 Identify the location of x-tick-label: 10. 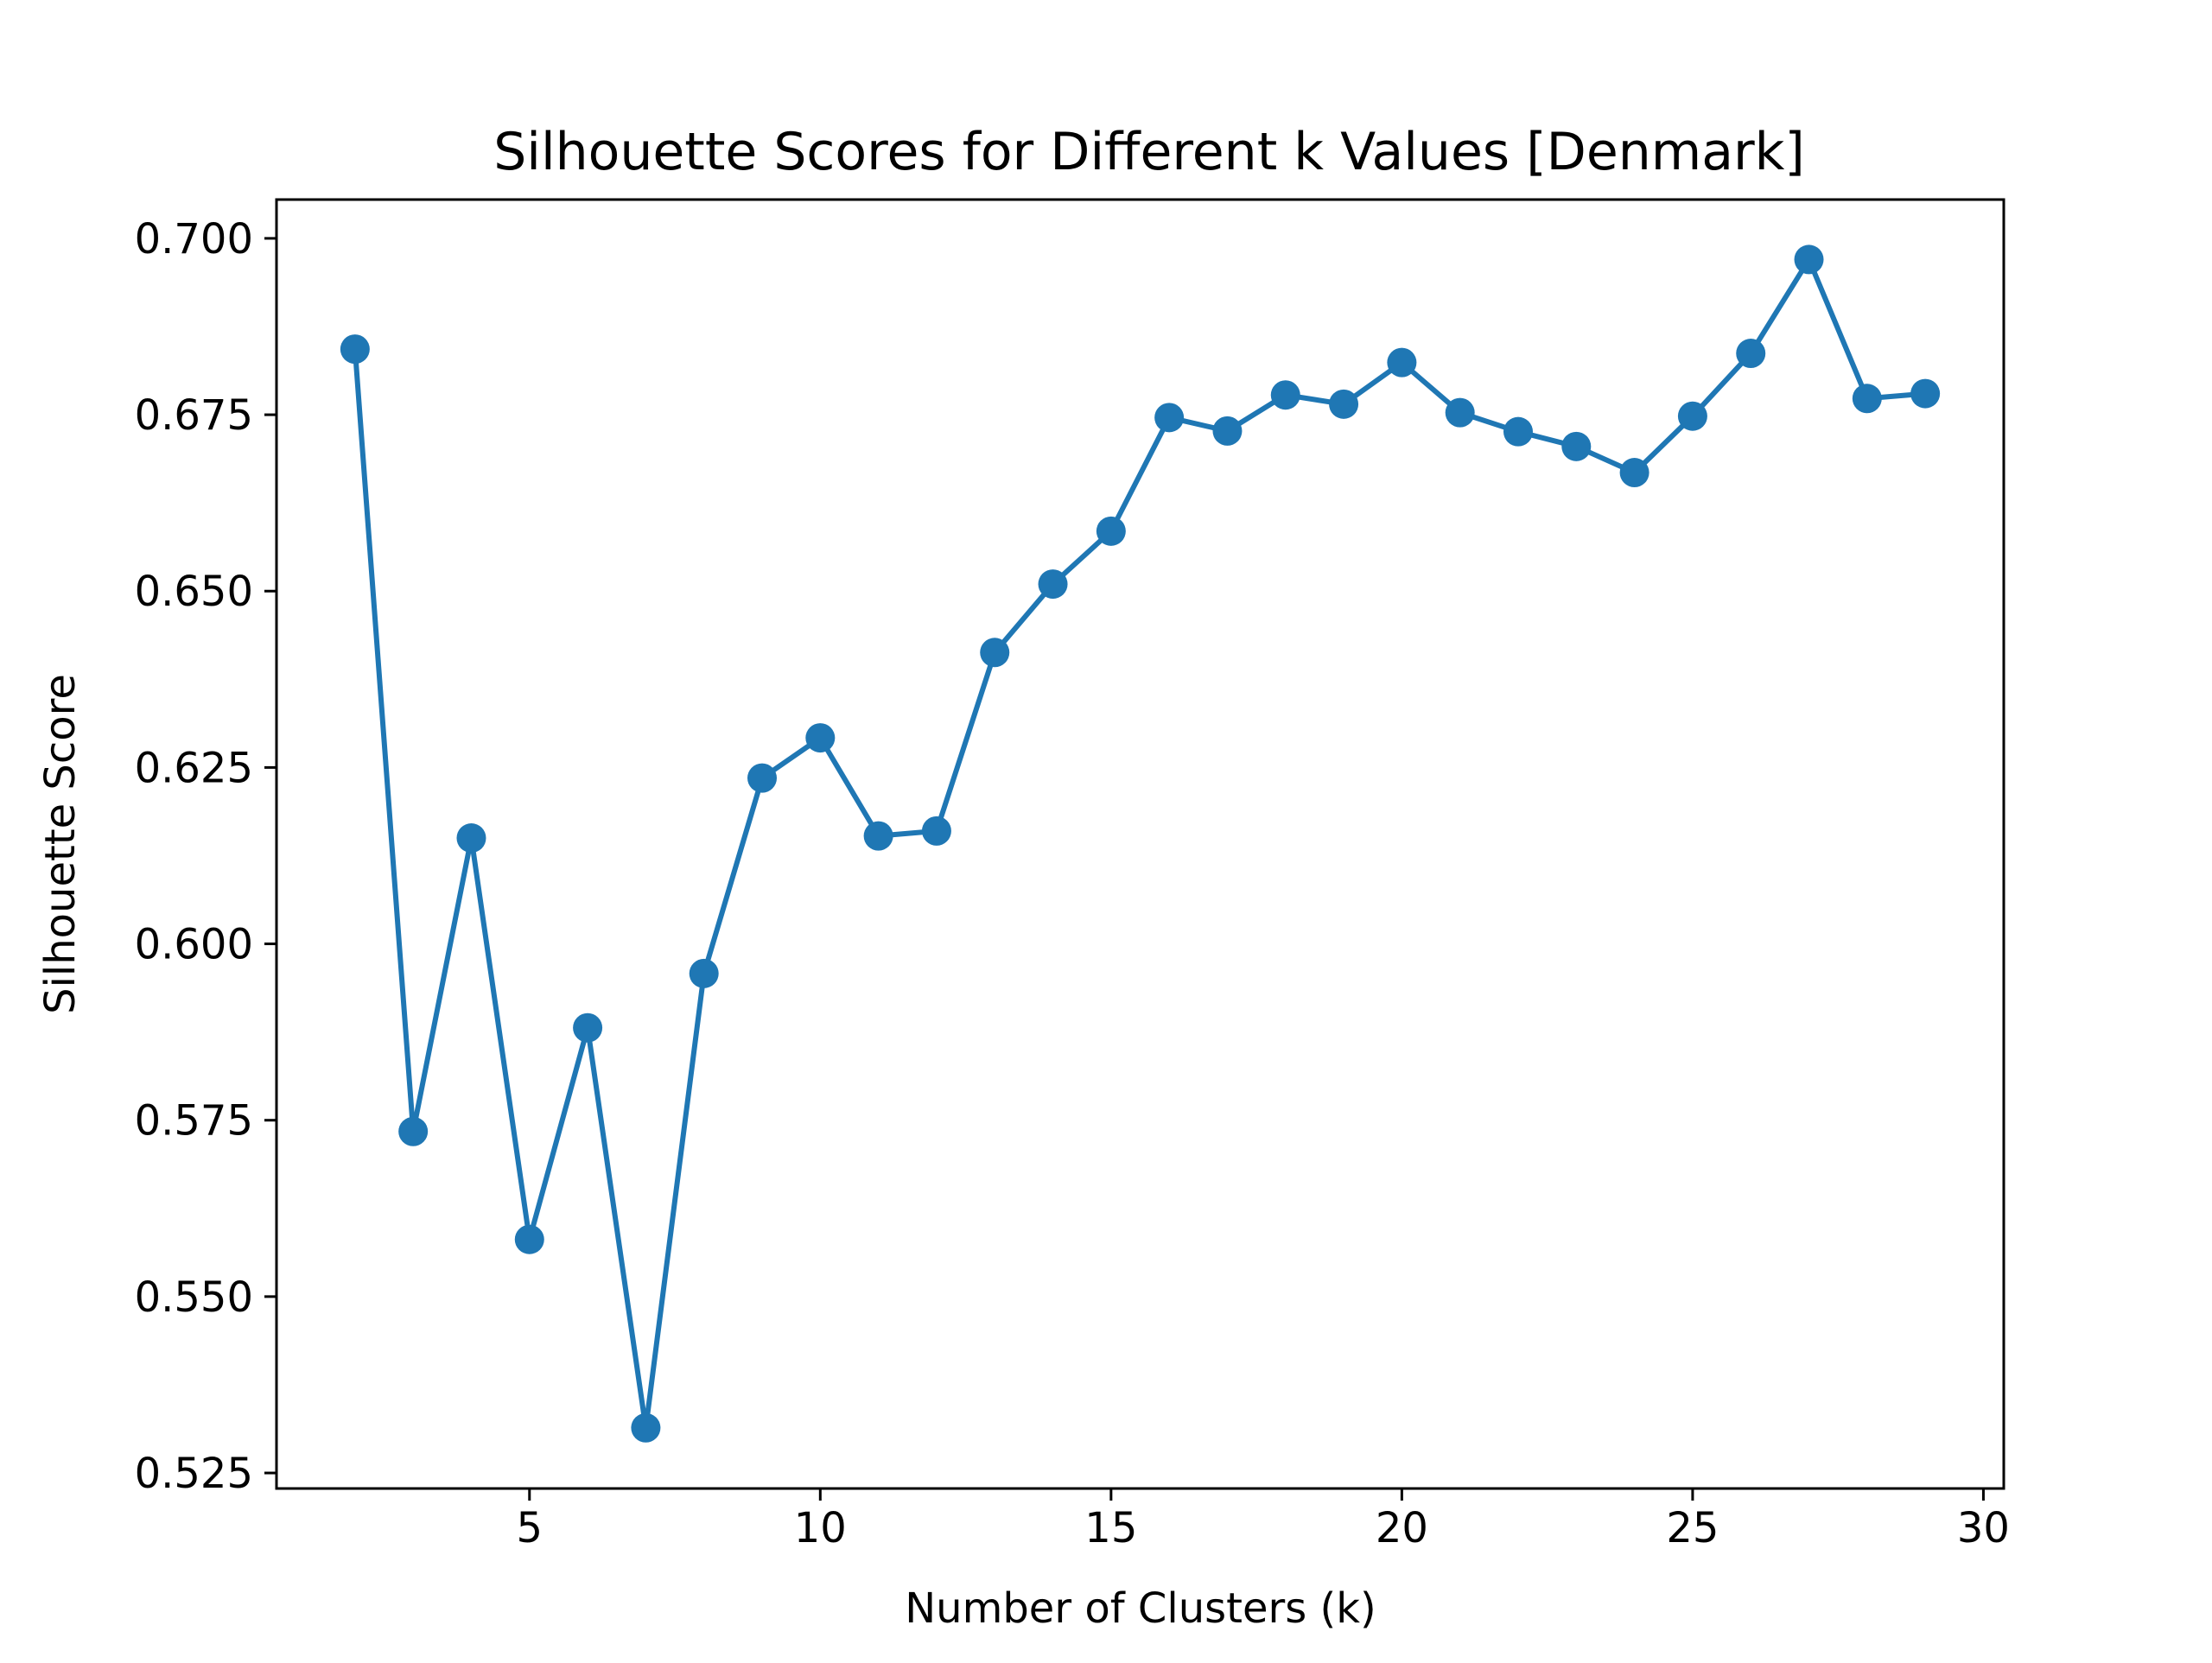
(820, 1528).